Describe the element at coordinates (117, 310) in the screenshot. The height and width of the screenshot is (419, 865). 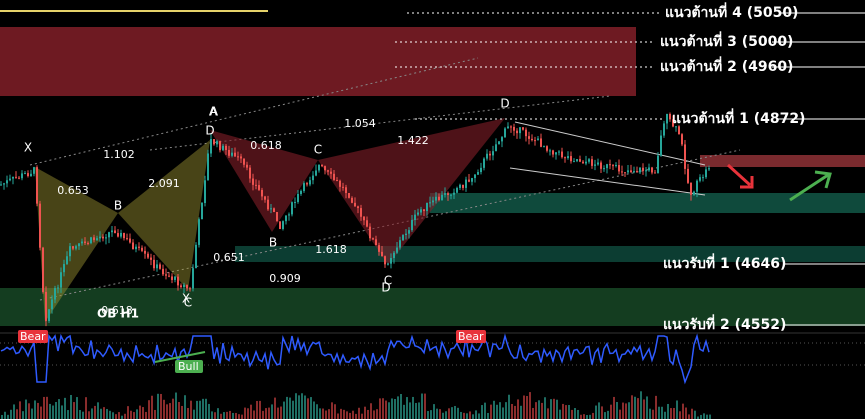
I see `ratio-label: 0.618` at that location.